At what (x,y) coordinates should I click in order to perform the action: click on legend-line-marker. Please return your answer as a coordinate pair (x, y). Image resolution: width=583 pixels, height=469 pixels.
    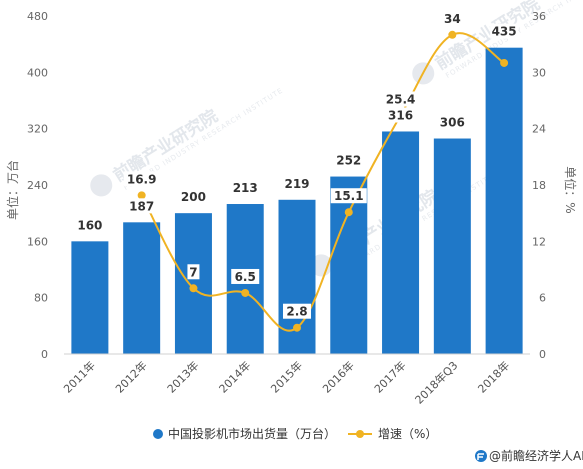
    Looking at the image, I should click on (360, 434).